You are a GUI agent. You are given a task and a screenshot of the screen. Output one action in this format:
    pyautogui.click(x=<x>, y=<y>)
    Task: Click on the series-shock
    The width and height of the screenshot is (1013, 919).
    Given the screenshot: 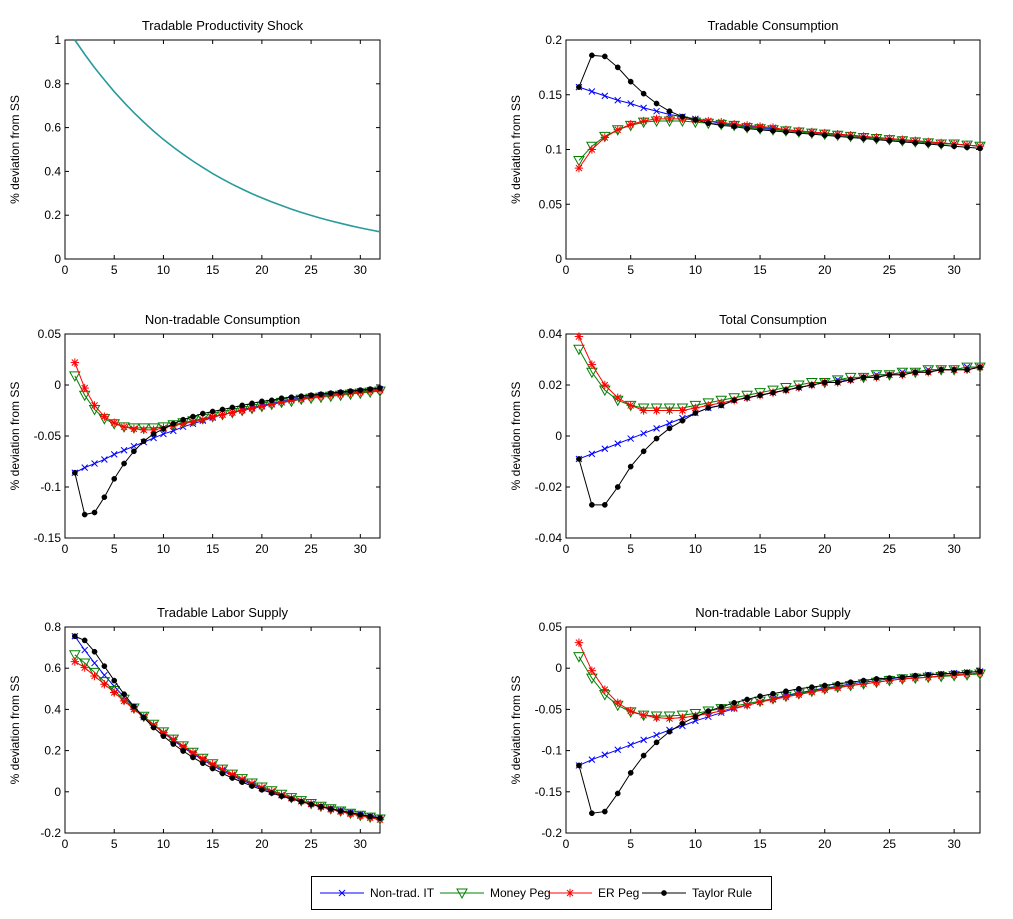 What is the action you would take?
    pyautogui.click(x=227, y=136)
    